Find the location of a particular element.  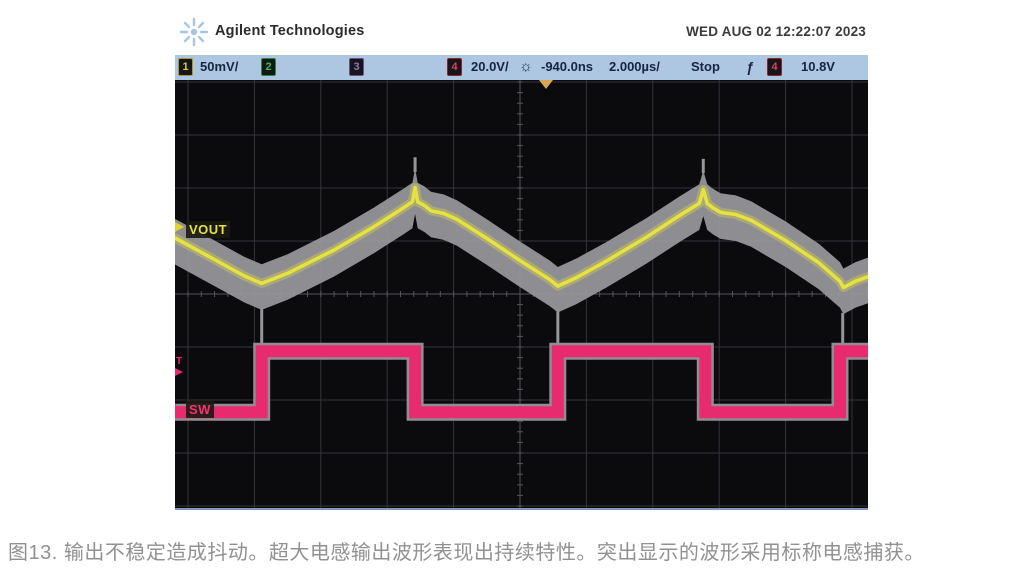

vout-trace-label: VOUT is located at coordinates (208, 229).